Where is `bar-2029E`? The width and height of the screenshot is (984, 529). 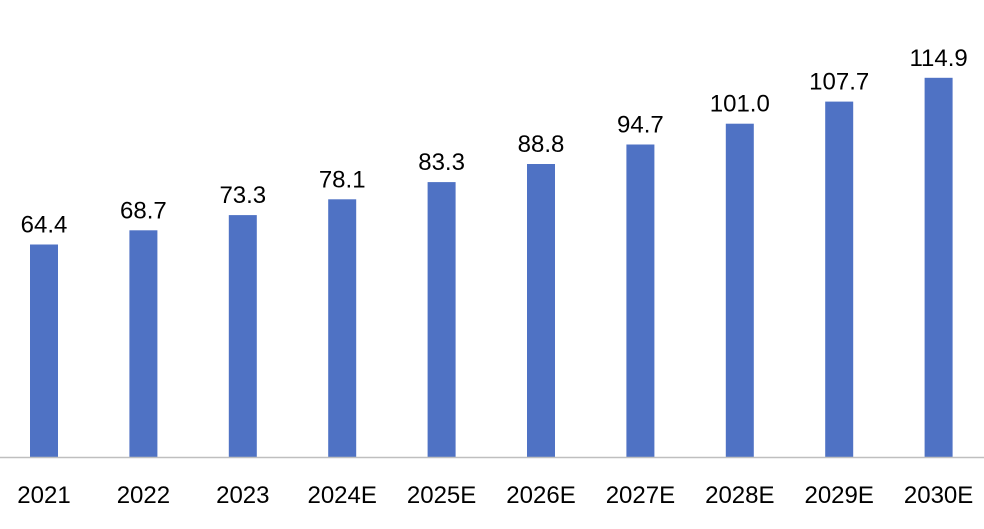
bar-2029E is located at coordinates (839, 279).